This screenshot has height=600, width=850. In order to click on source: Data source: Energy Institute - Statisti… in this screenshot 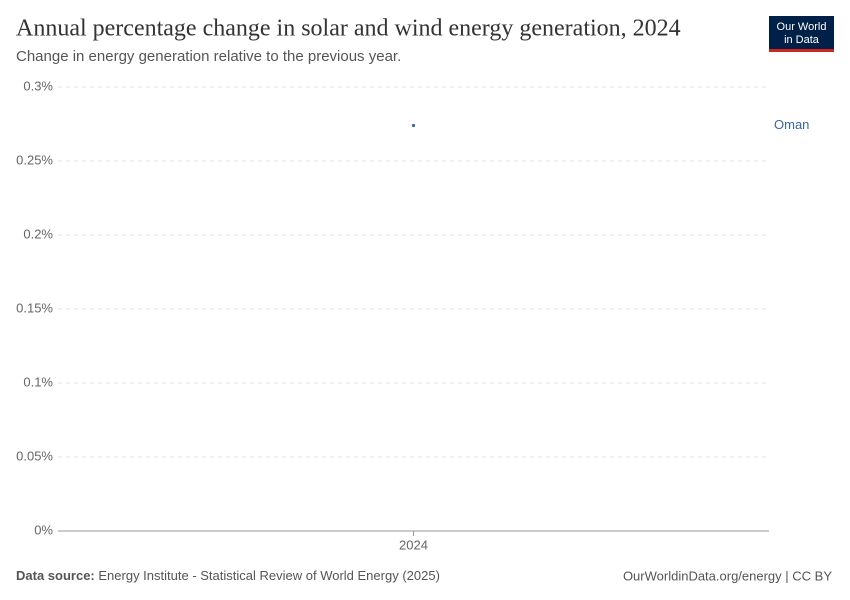, I will do `click(228, 575)`.